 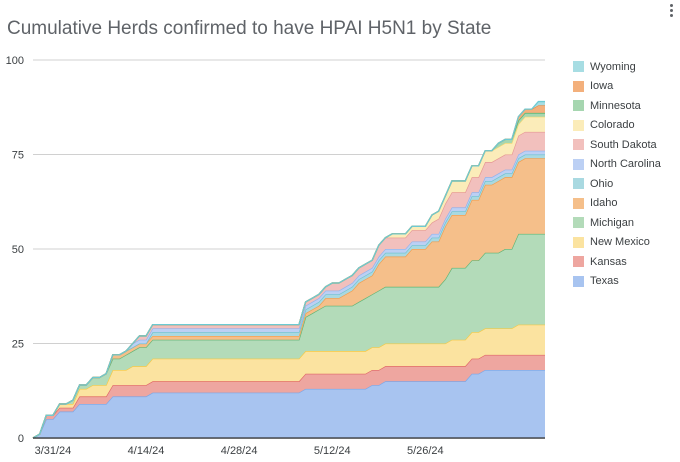 I want to click on legend-label: Texas, so click(x=604, y=281).